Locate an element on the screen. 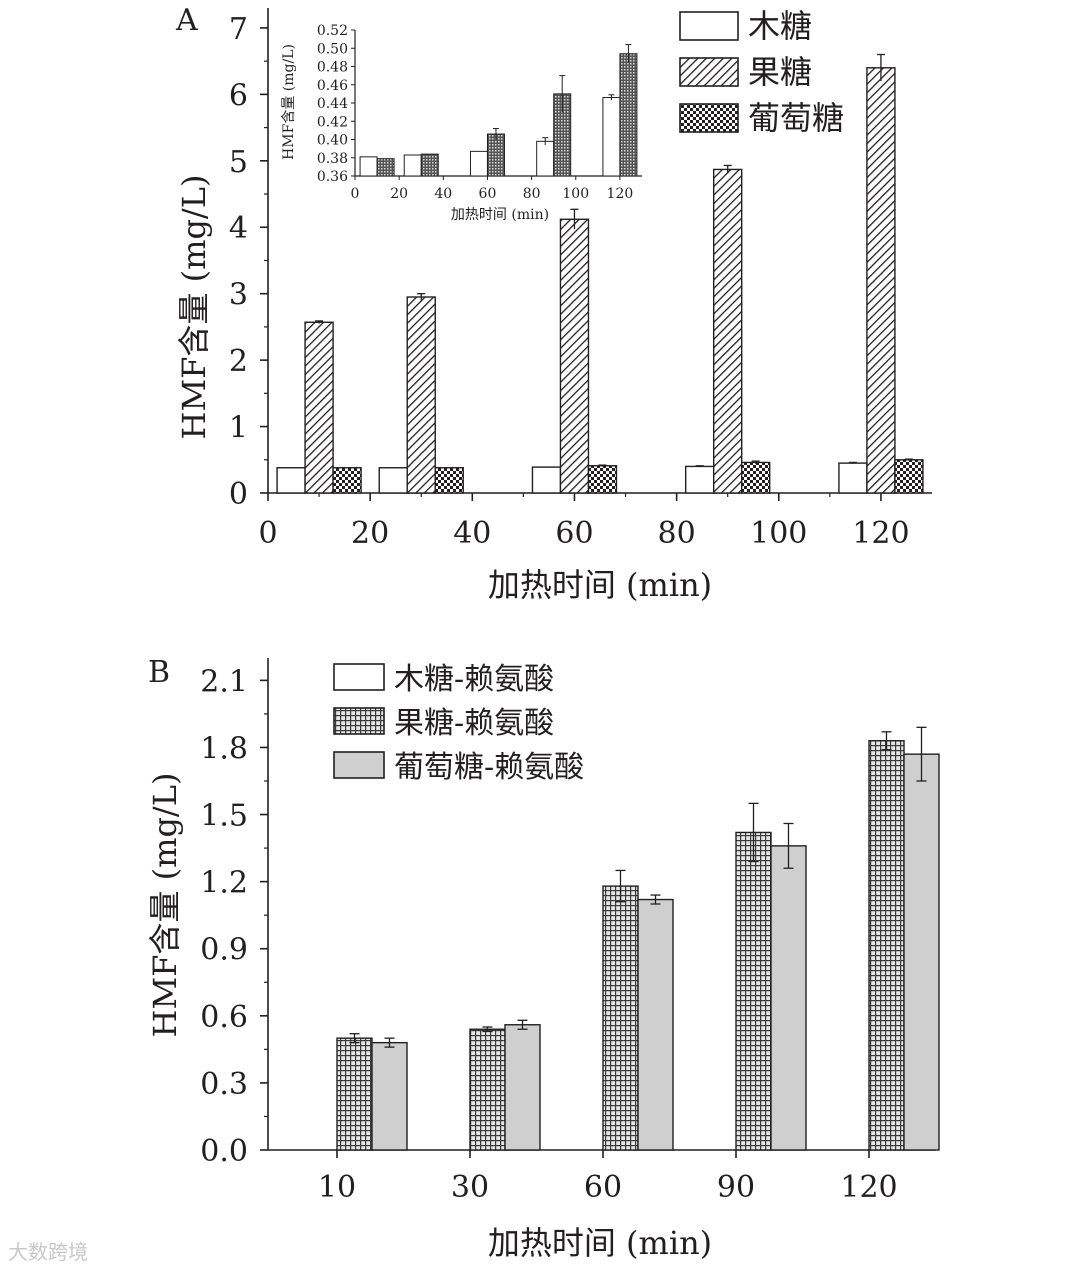 This screenshot has height=1267, width=1080. panel-a-y-tick-label: 5 is located at coordinates (238, 162).